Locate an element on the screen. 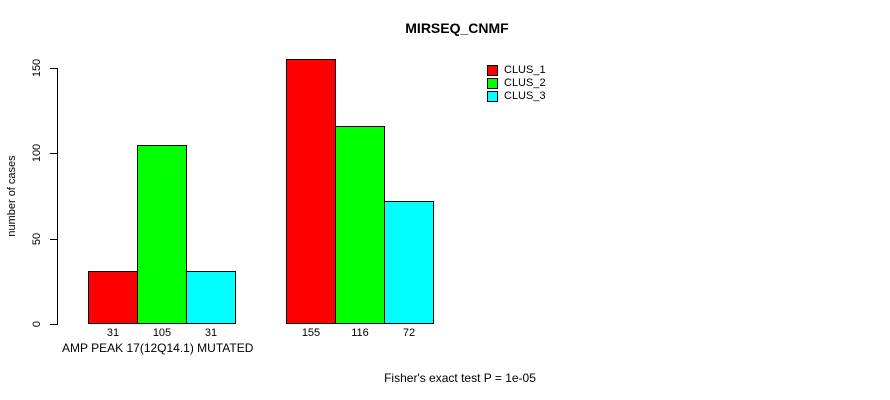 The image size is (890, 400). bar-clus_1-group1 is located at coordinates (113, 297).